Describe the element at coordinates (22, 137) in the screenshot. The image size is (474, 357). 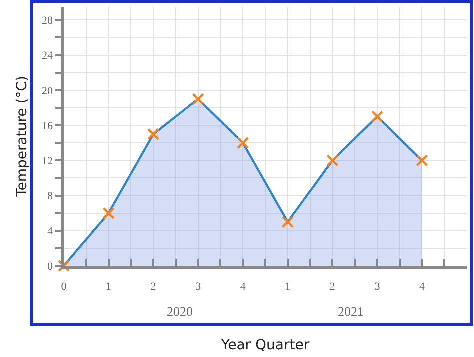
I see `y-axis-title: Temperature (°C)` at that location.